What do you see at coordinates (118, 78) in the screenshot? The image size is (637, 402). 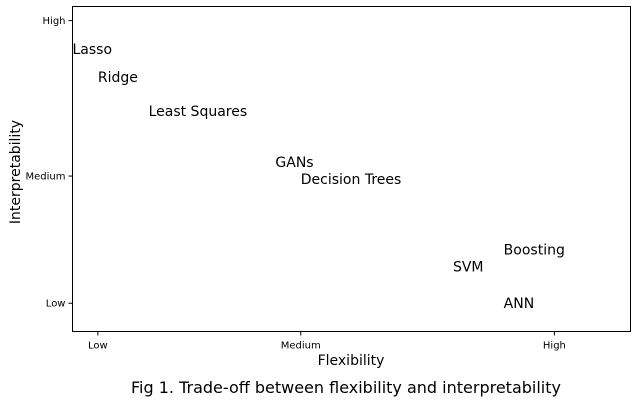 I see `point-label: Ridge` at bounding box center [118, 78].